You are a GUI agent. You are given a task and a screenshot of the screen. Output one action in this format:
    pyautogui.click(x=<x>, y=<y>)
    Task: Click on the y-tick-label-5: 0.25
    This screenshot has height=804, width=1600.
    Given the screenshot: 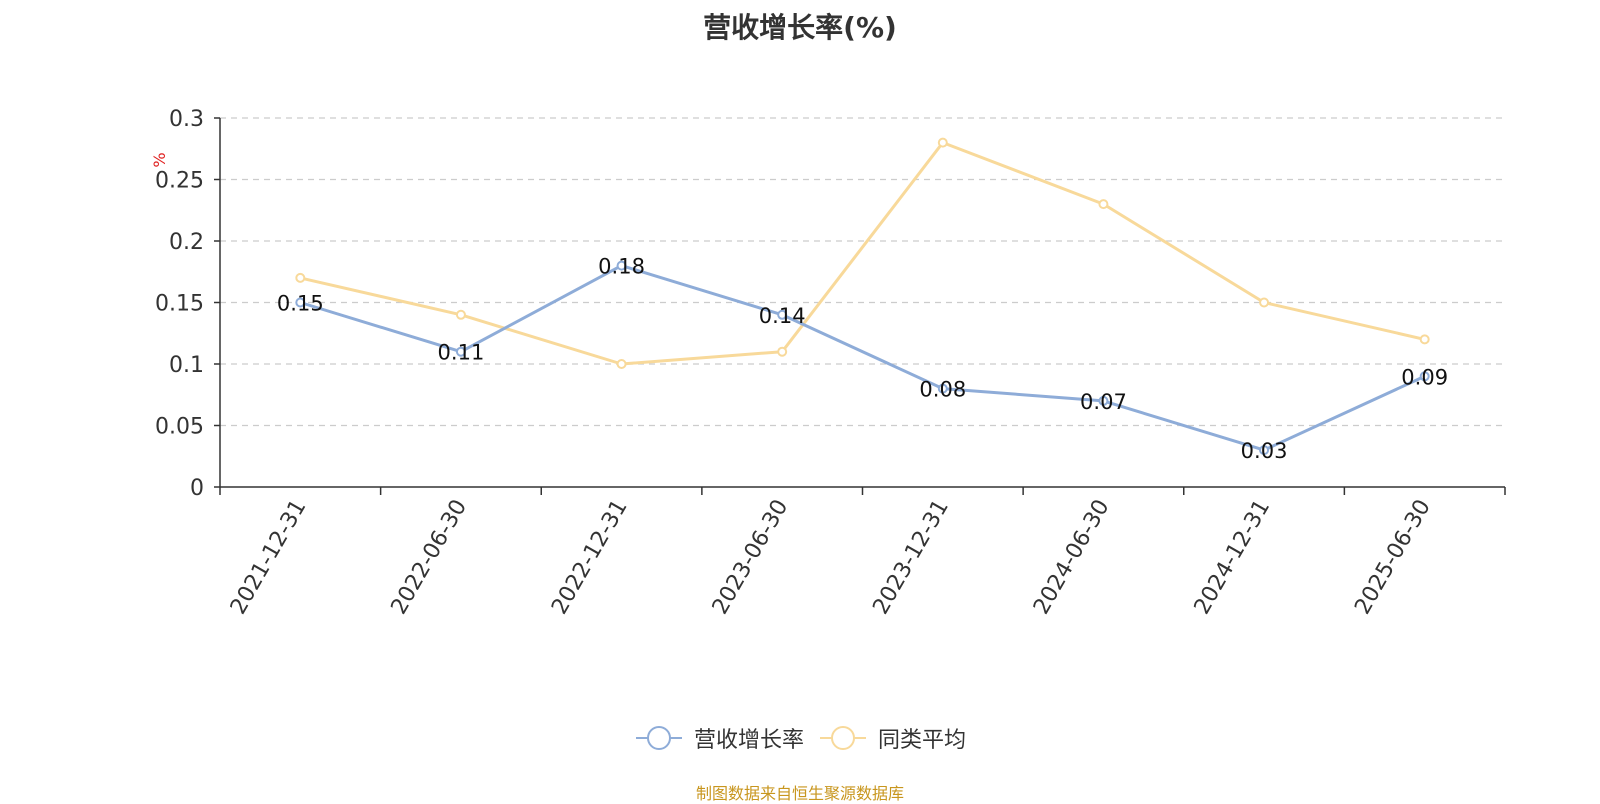 What is the action you would take?
    pyautogui.click(x=179, y=181)
    